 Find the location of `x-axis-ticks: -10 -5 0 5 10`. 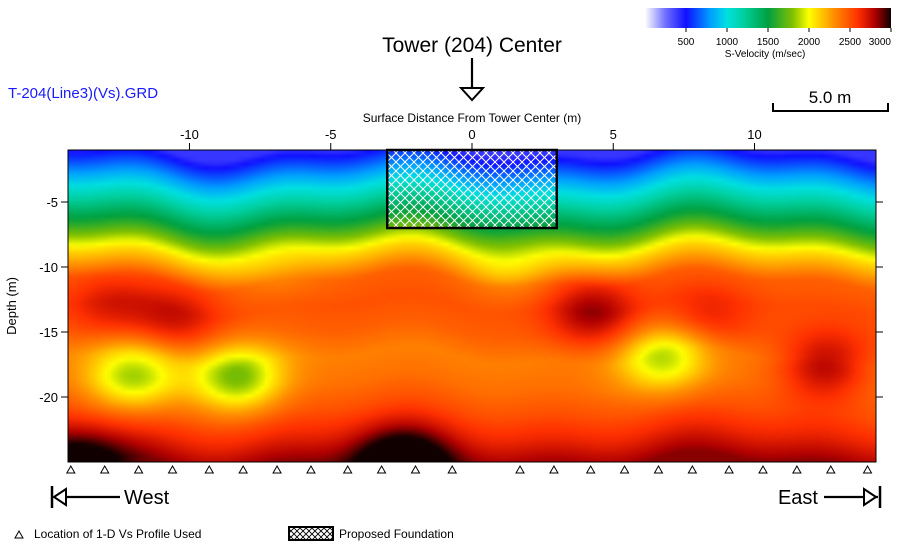

x-axis-ticks: -10 -5 0 5 10 is located at coordinates (471, 138).